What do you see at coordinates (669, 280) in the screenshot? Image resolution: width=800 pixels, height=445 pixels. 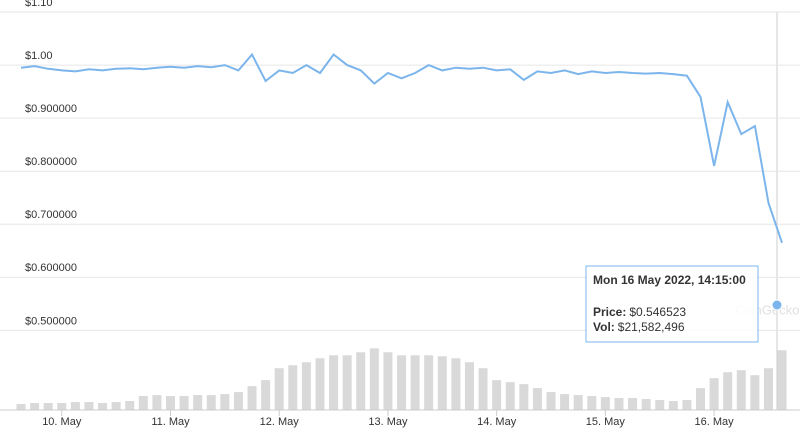 I see `tooltip-title: Mon 16 May 2022, 14:15:00` at bounding box center [669, 280].